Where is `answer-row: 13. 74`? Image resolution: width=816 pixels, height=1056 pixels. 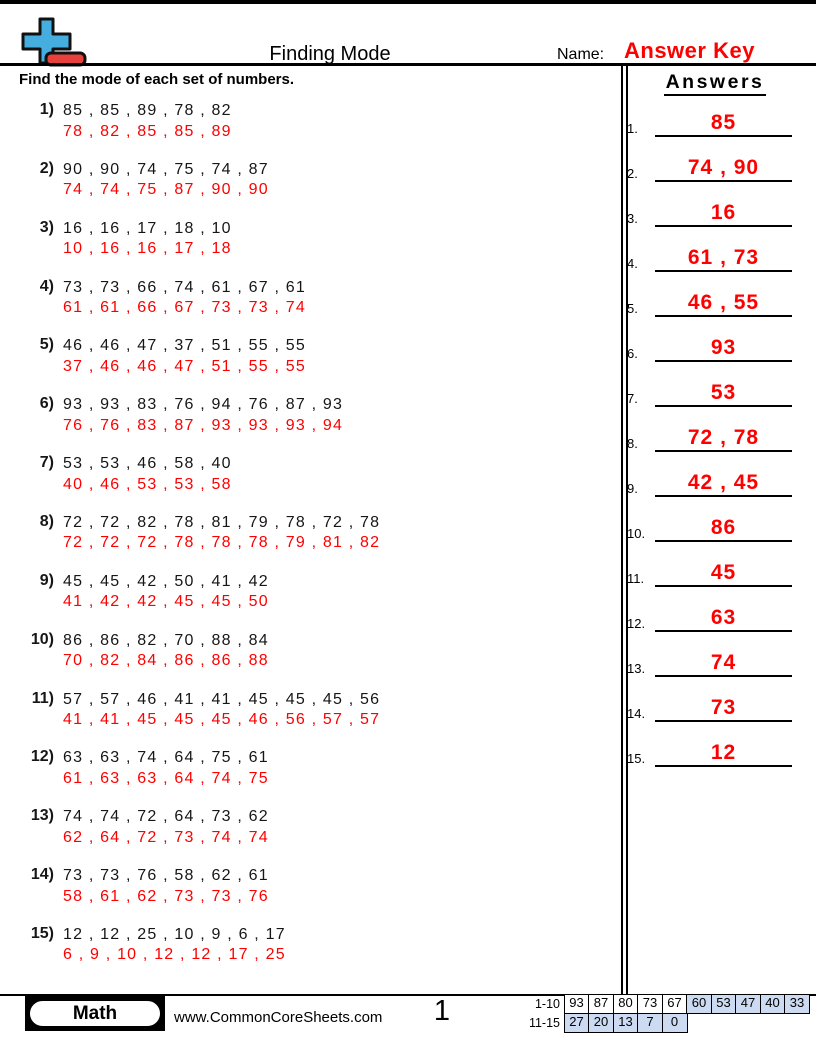 answer-row: 13. 74 is located at coordinates (709, 661).